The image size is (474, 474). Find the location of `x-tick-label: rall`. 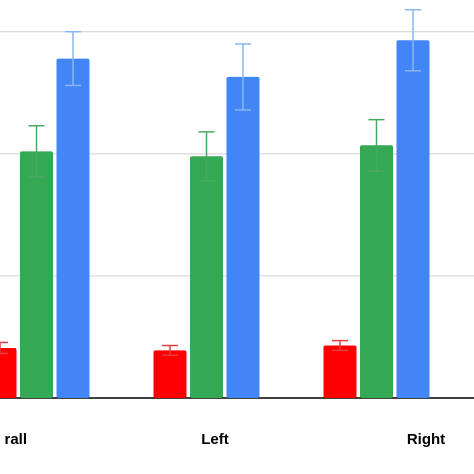

x-tick-label: rall is located at coordinates (15, 439).